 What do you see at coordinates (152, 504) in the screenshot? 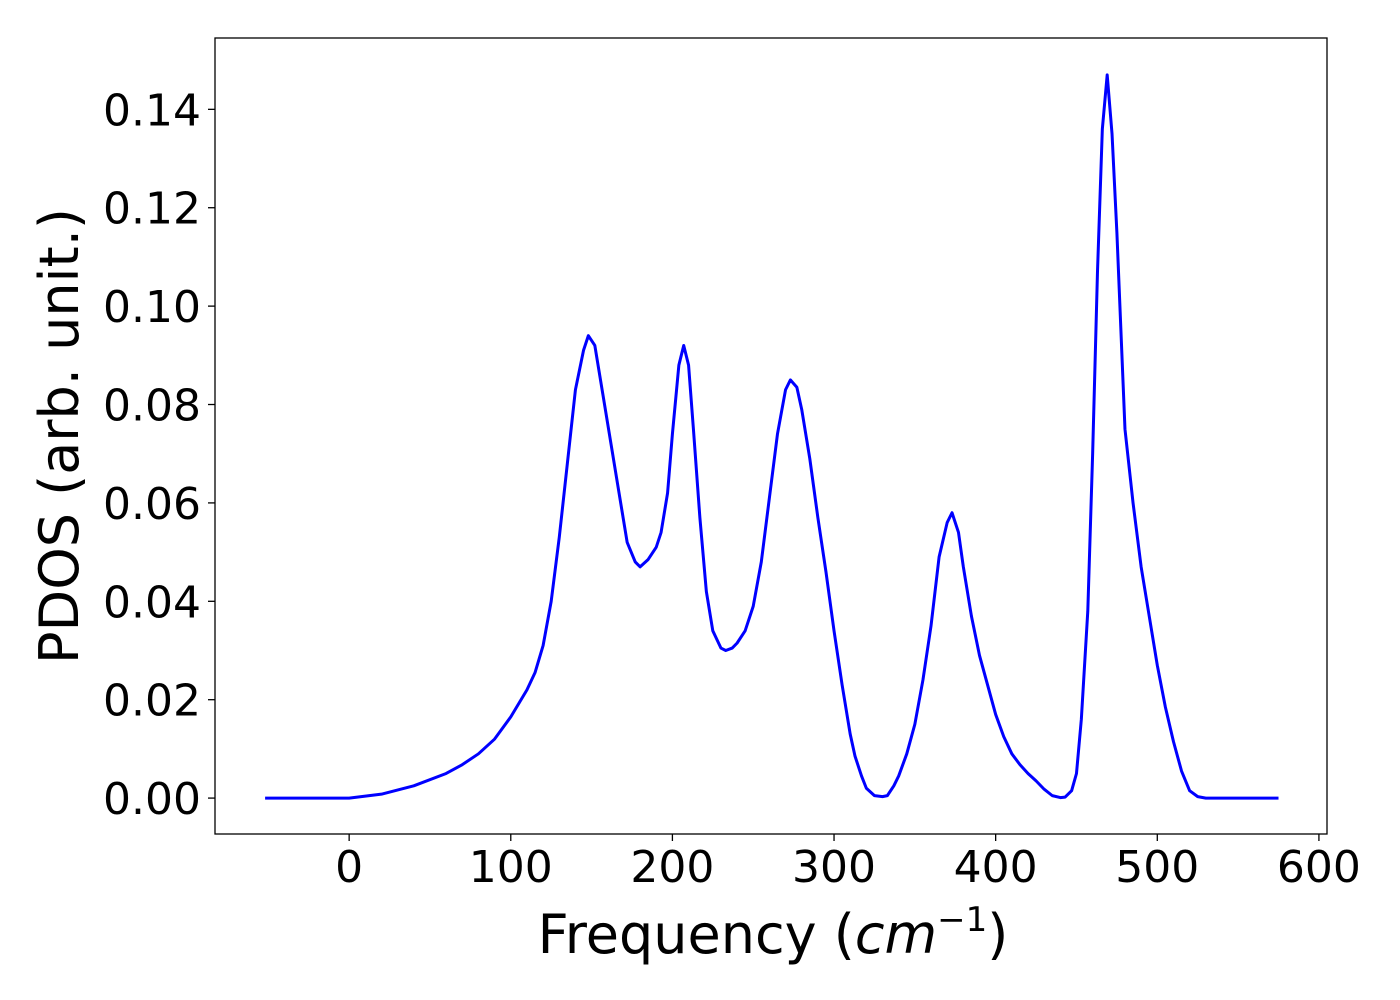
I see `y-tick-label: 0.06` at bounding box center [152, 504].